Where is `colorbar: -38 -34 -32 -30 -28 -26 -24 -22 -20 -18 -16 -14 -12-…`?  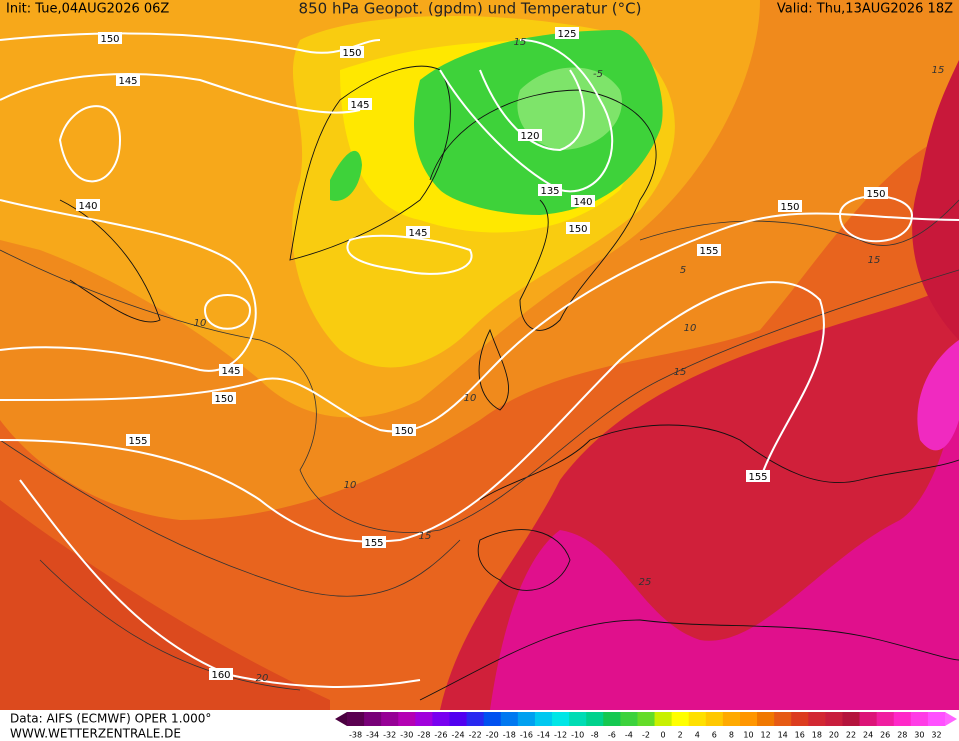
colorbar: -38 -34 -32 -30 -28 -26 -24 -22 -20 -18 -16 -14 -12-… is located at coordinates (646, 726).